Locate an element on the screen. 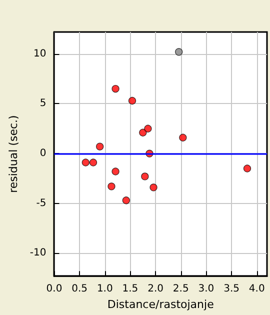 This screenshot has width=270, height=315. y-axis-title: residual (sec.) is located at coordinates (13, 154).